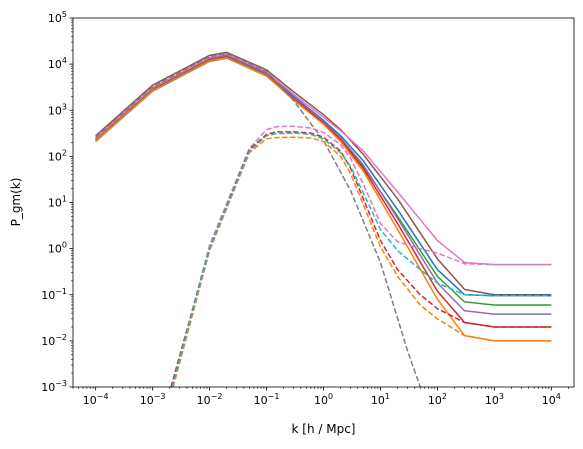 The image size is (583, 449). What do you see at coordinates (57, 248) in the screenshot?
I see `y-tick-label: 10⁰` at bounding box center [57, 248].